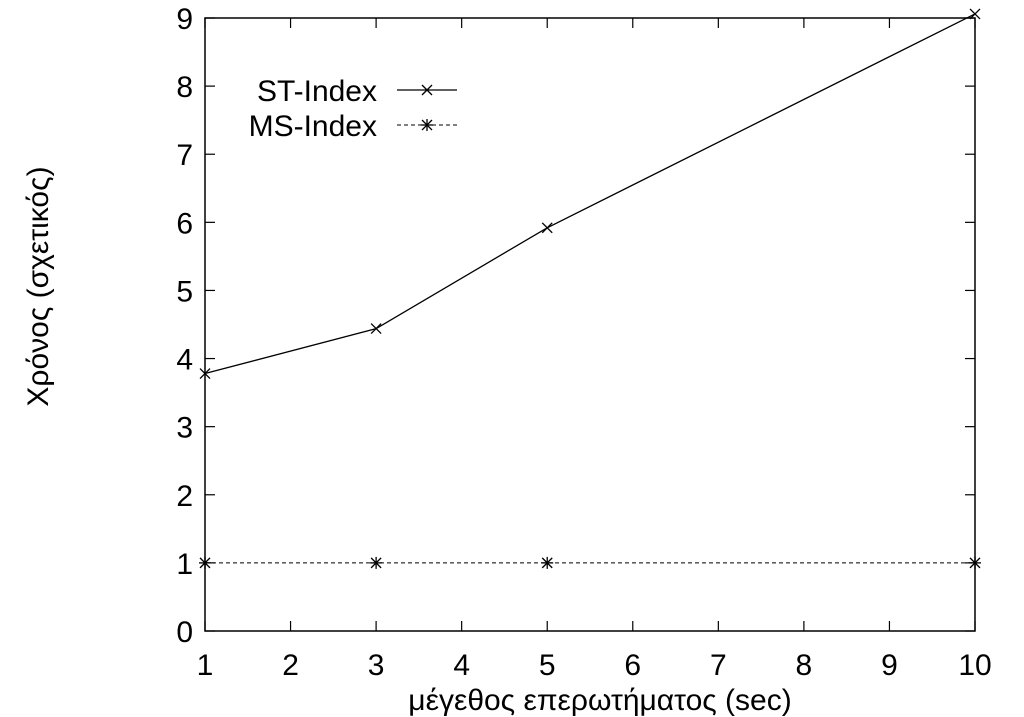  I want to click on legend-marker-st-index, so click(427, 90).